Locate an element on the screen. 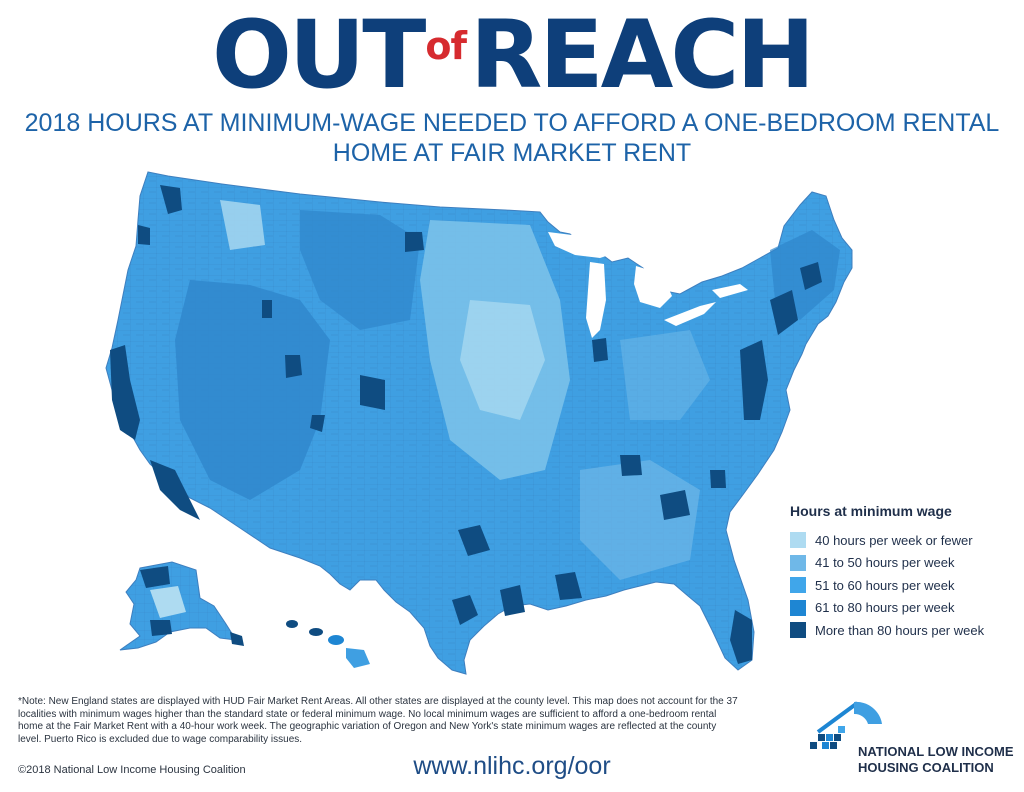 The image size is (1024, 792). logo-line-1: NATIONAL LOW INCOME is located at coordinates (936, 751).